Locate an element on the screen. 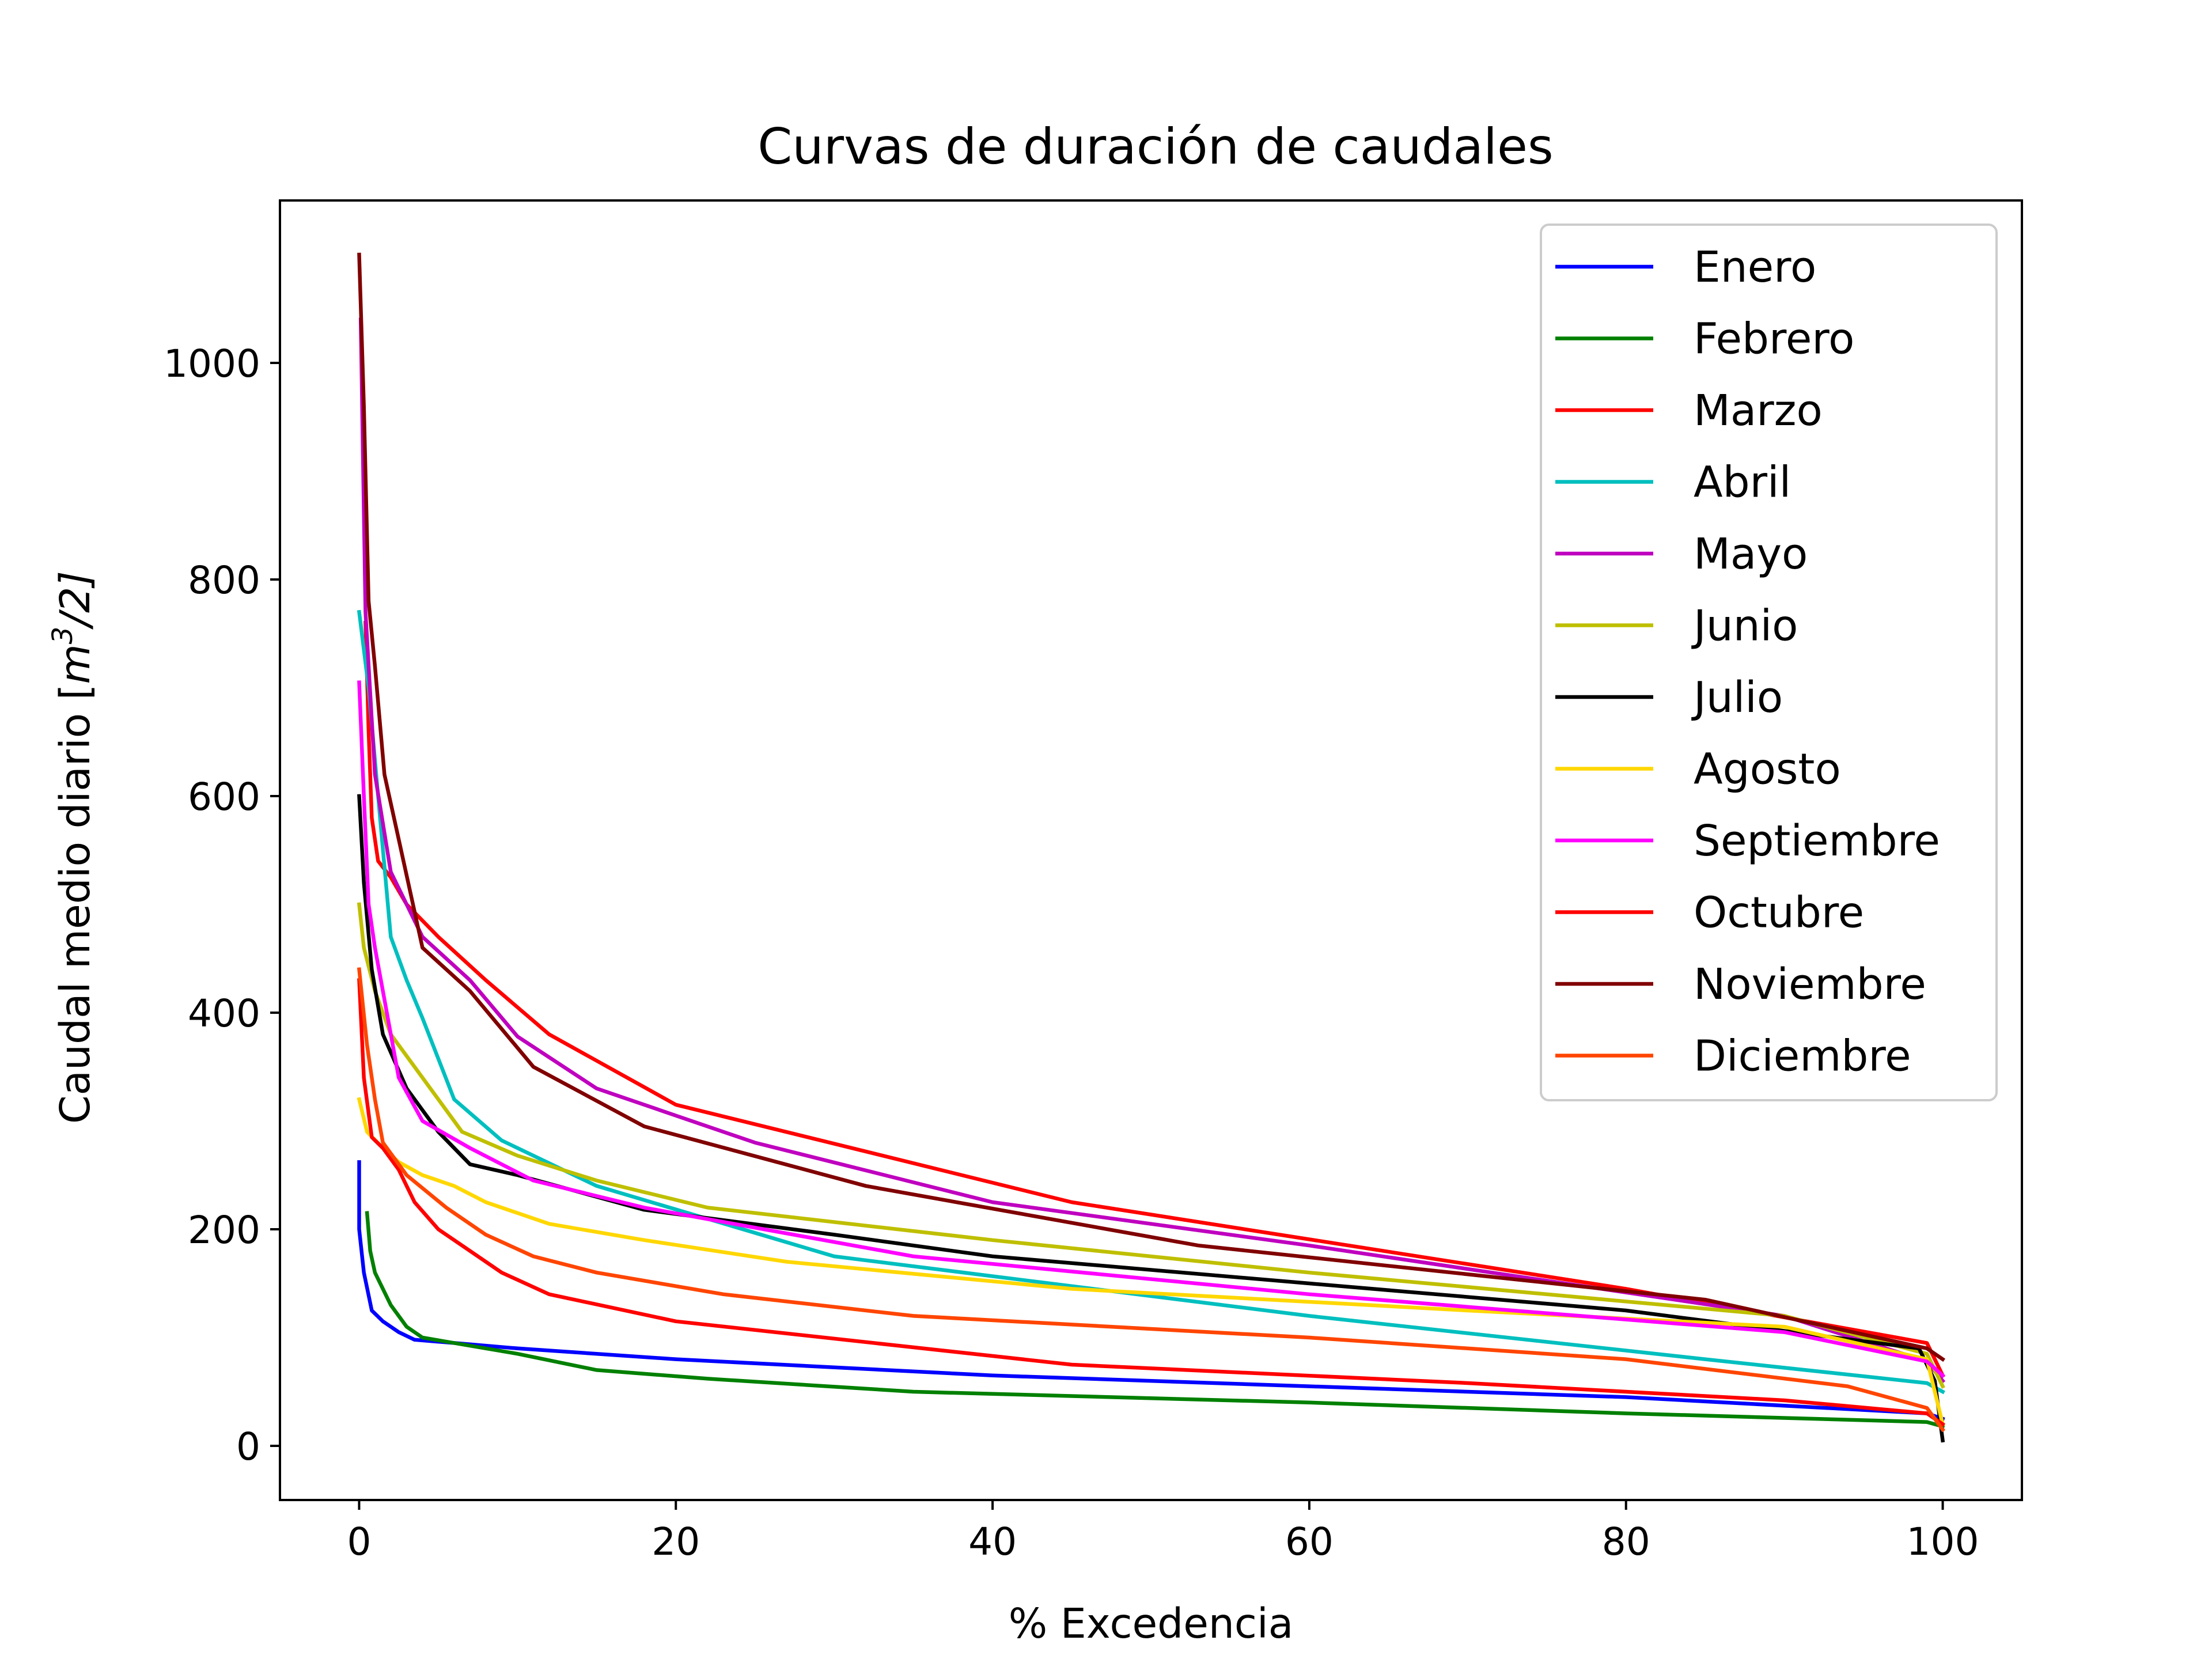 Image resolution: width=2212 pixels, height=1659 pixels. y-tick-label: 1000 is located at coordinates (212, 364).